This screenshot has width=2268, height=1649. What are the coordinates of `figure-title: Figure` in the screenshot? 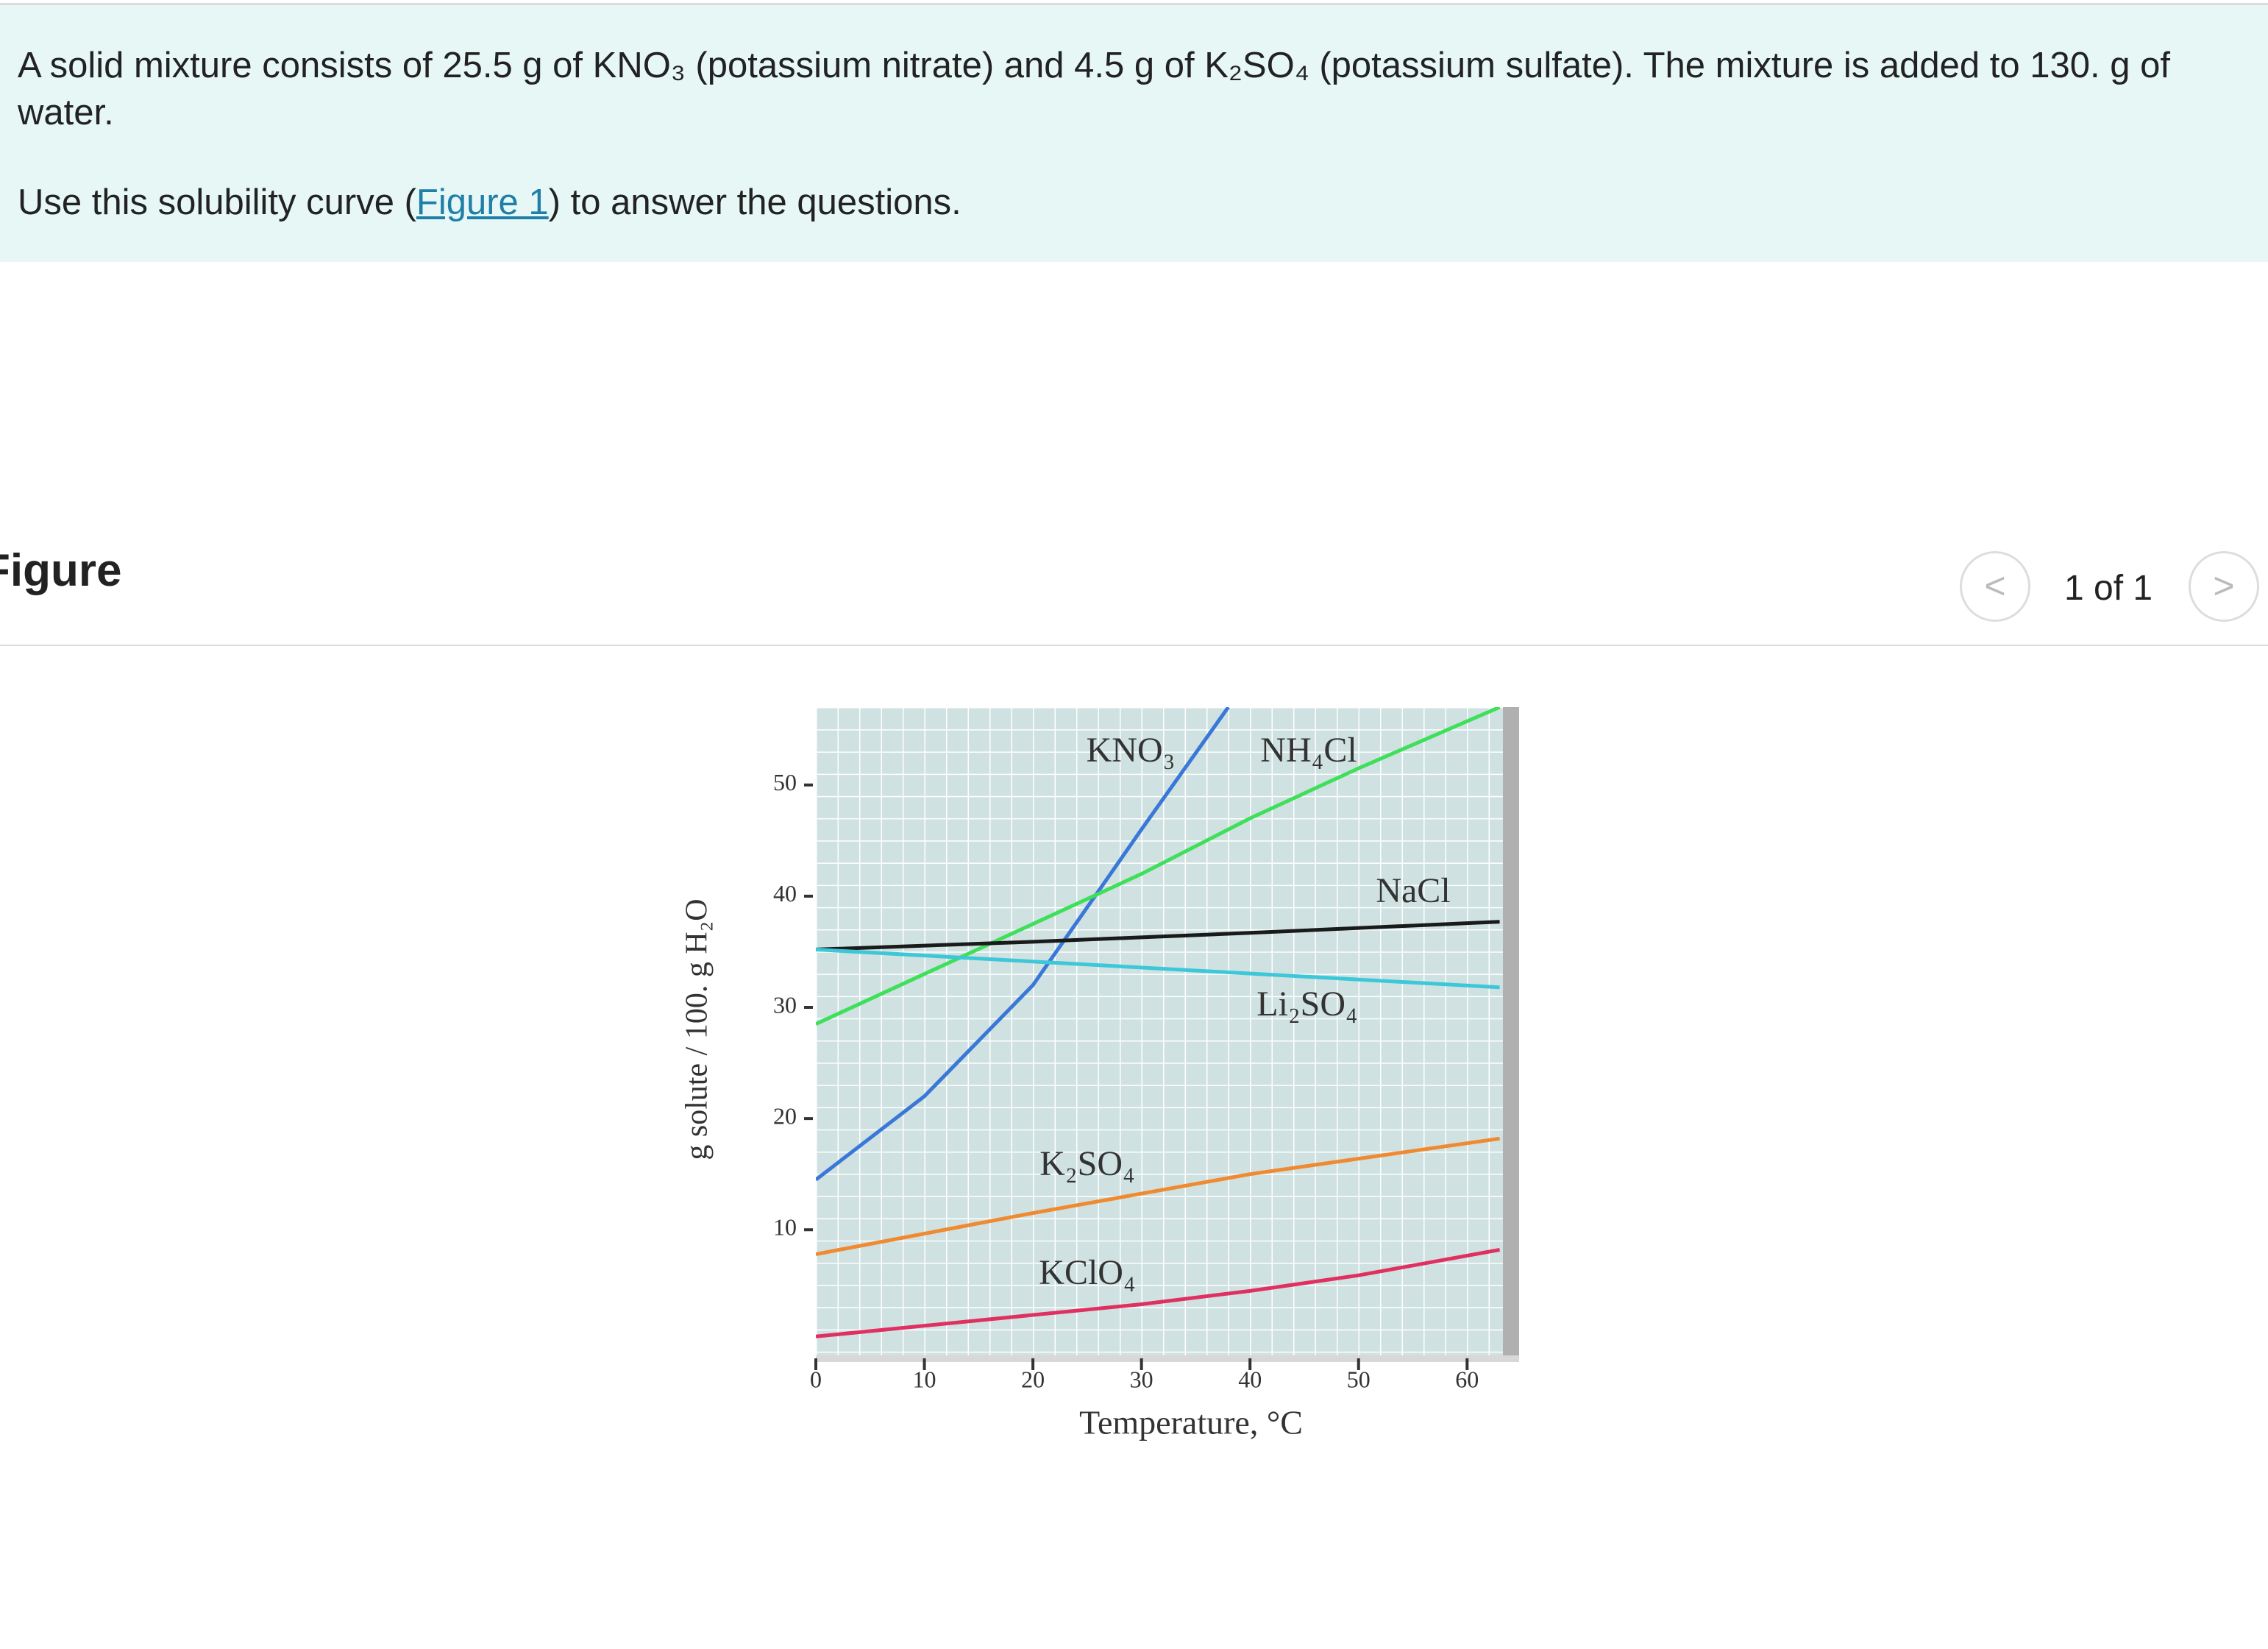 It's located at (61, 570).